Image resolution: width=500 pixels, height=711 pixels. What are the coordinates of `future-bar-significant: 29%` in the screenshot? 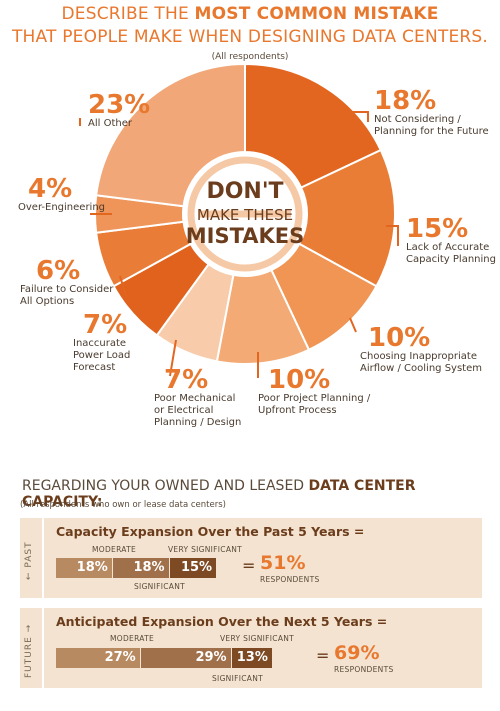 It's located at (185, 658).